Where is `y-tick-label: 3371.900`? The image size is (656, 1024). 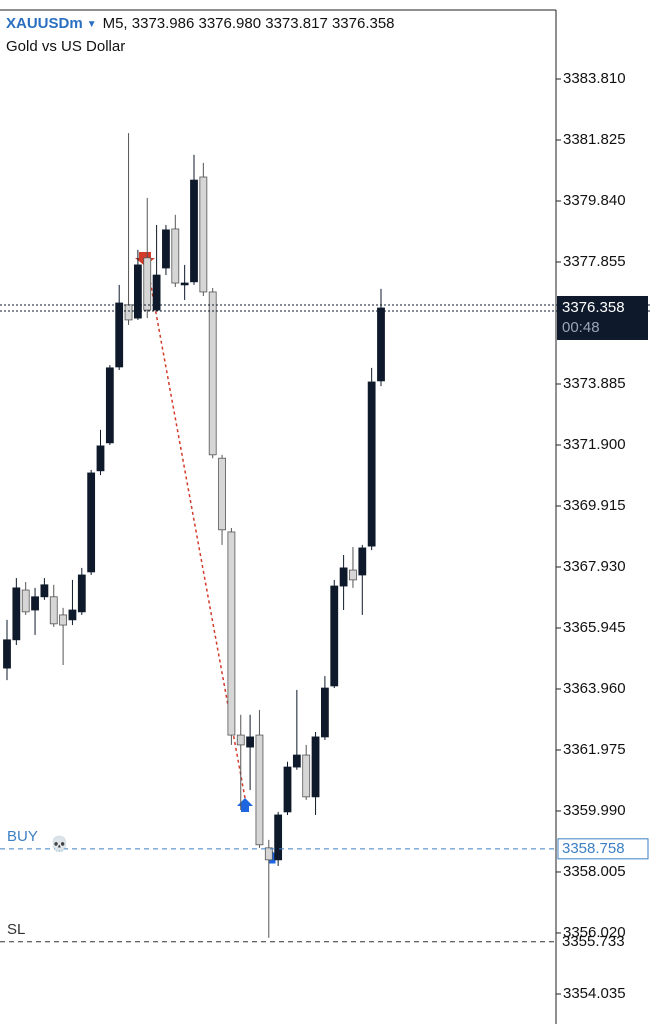
y-tick-label: 3371.900 is located at coordinates (594, 444).